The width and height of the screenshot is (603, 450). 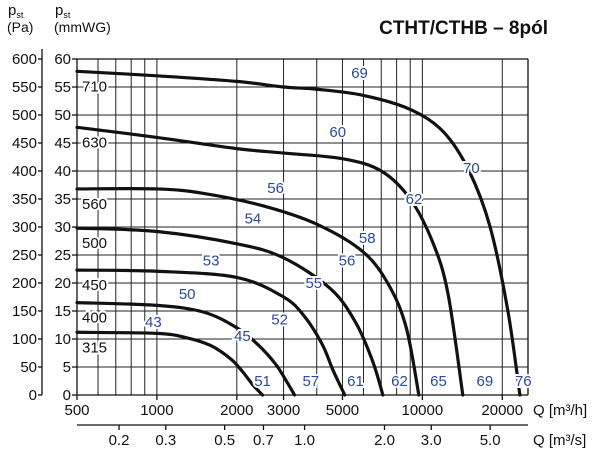 I want to click on pa-axis-title: pst, so click(x=16, y=11).